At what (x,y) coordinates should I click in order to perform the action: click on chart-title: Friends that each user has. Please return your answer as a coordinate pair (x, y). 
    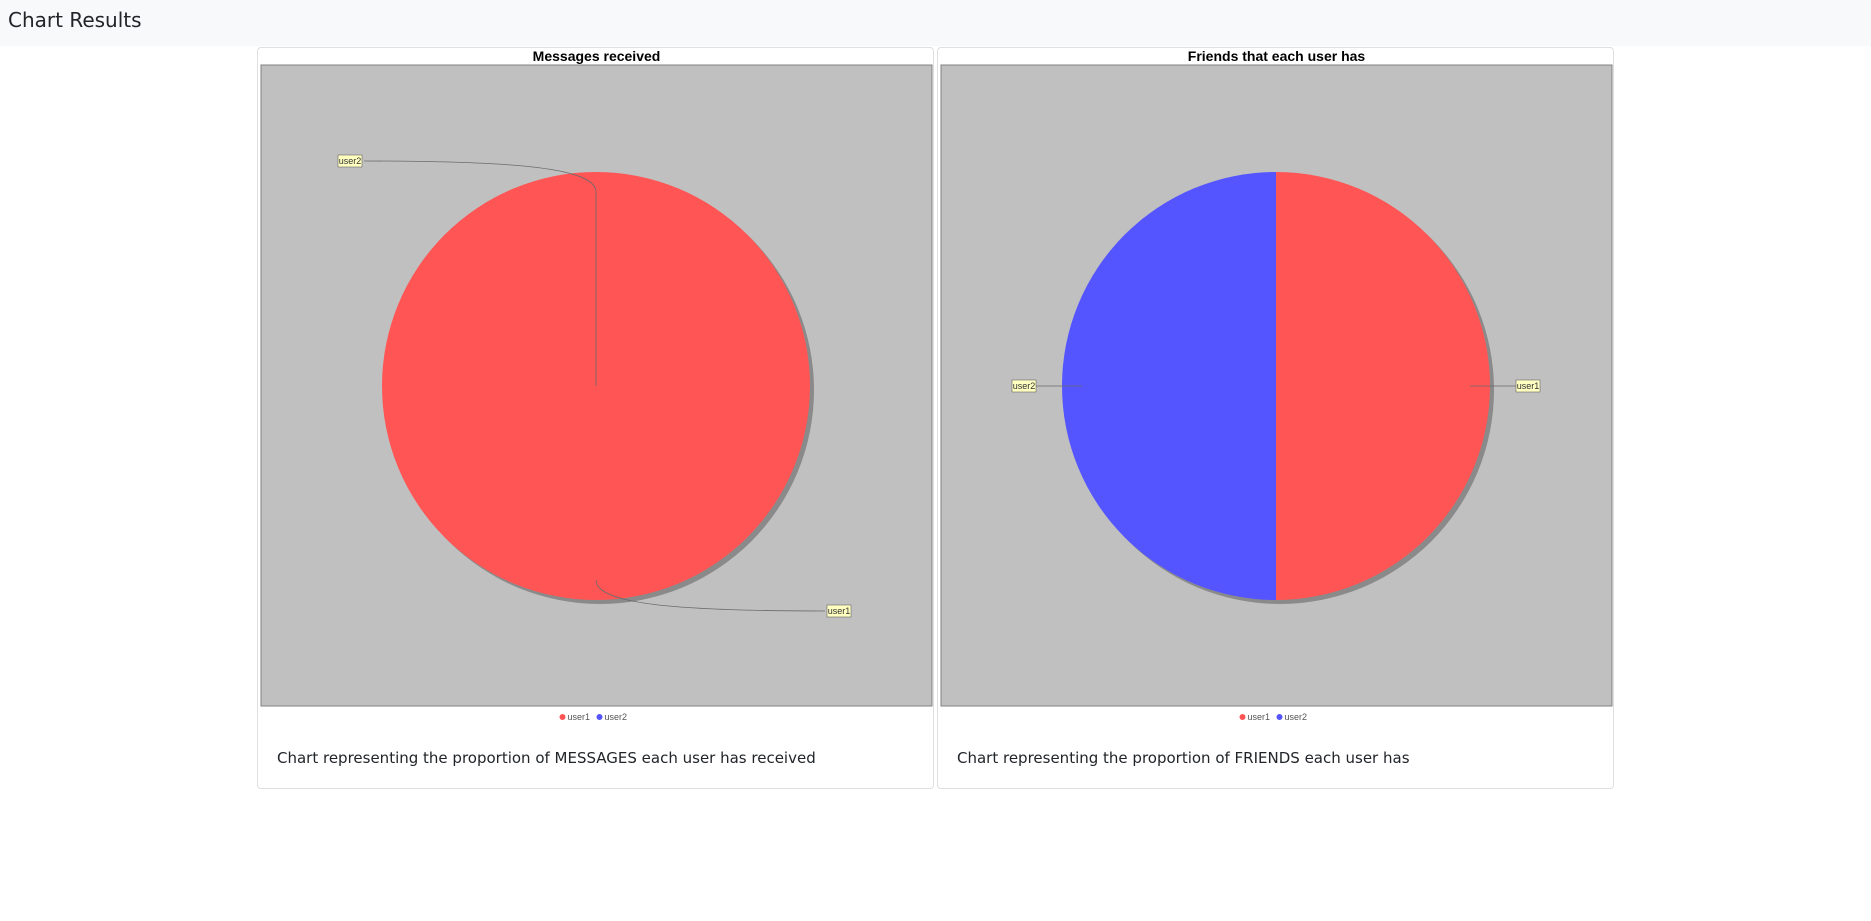
    Looking at the image, I should click on (1277, 56).